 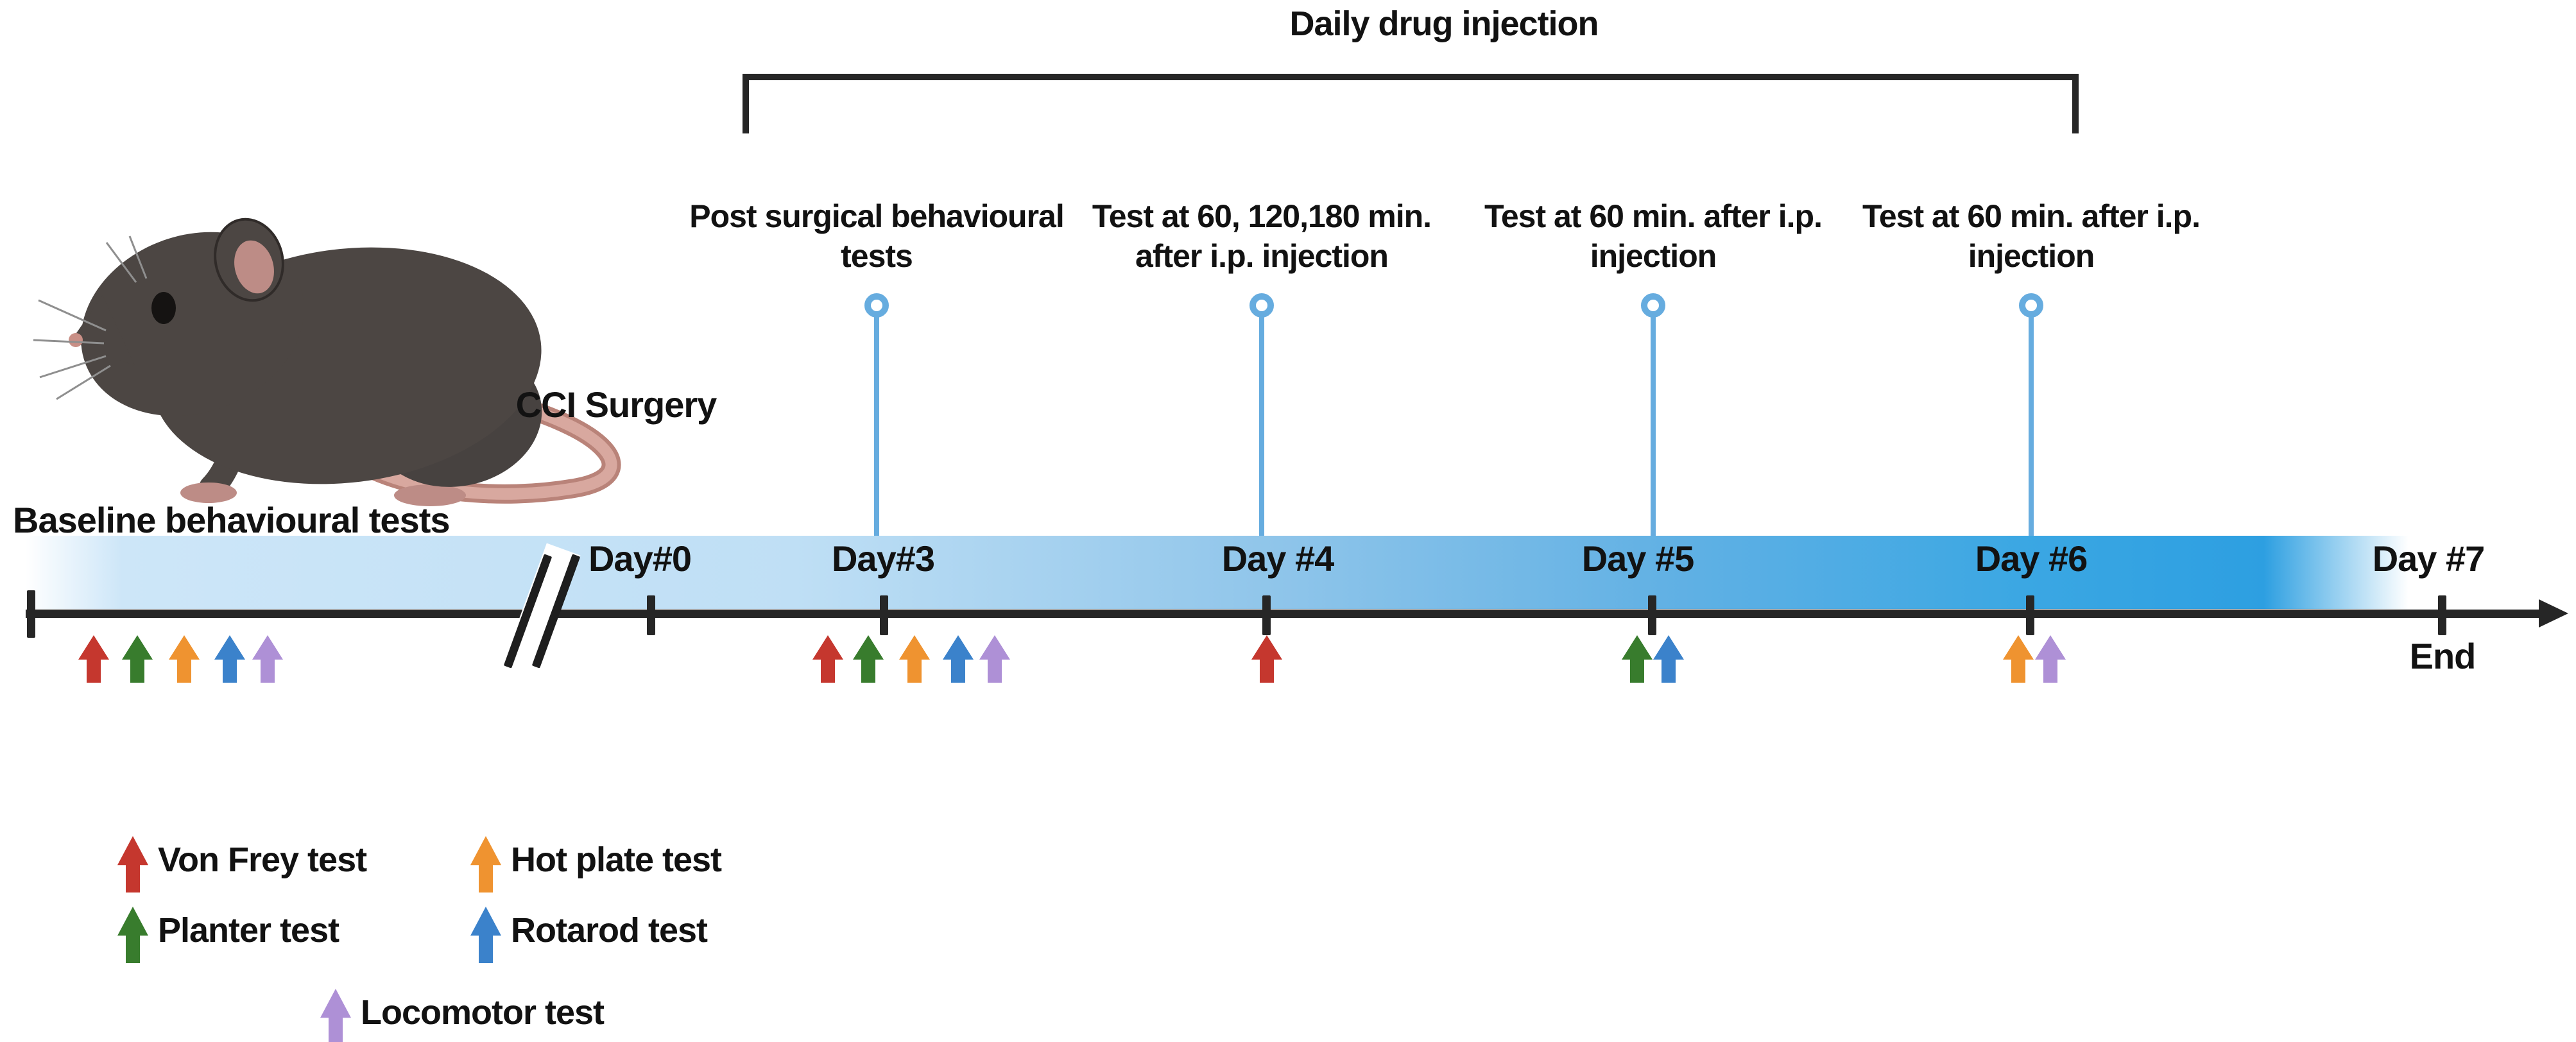 What do you see at coordinates (2429, 558) in the screenshot?
I see `day-label-7: Day #7` at bounding box center [2429, 558].